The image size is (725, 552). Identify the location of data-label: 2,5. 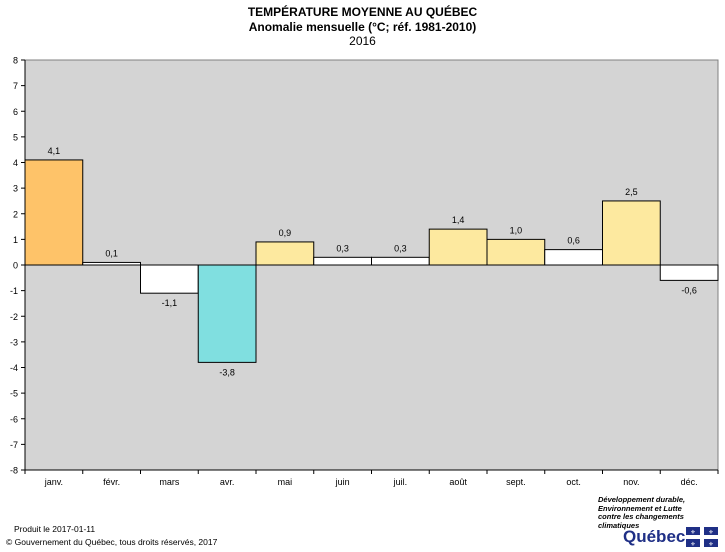
(631, 192).